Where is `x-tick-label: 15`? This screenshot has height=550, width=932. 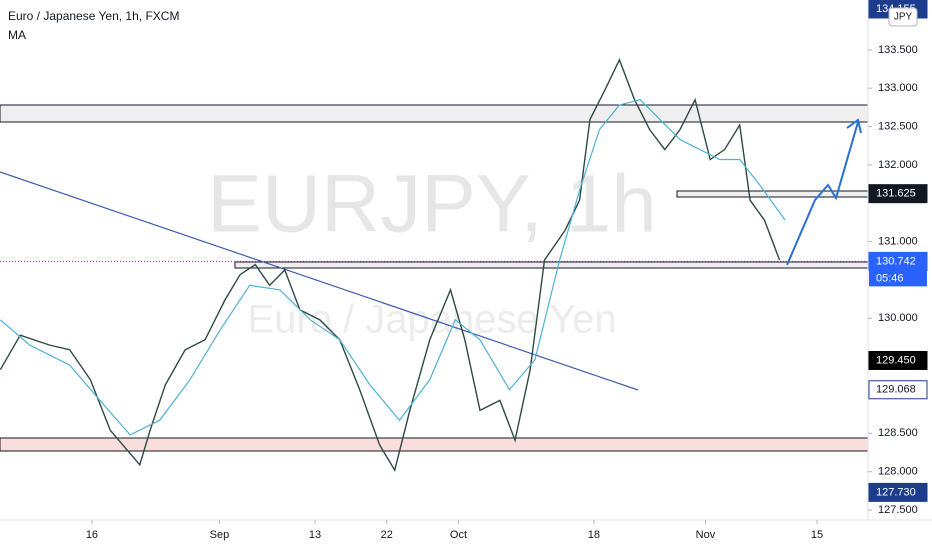 x-tick-label: 15 is located at coordinates (817, 535).